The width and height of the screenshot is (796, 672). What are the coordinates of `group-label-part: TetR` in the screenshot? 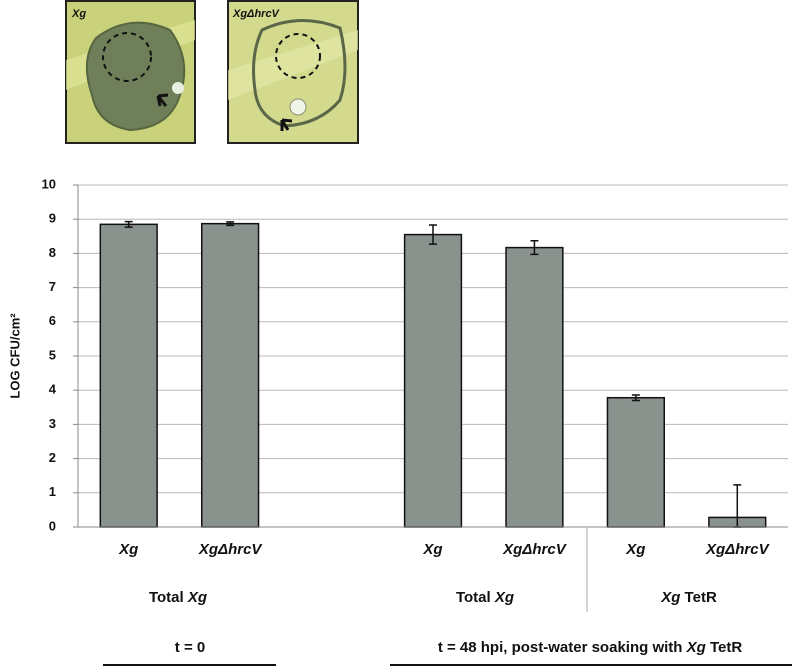 It's located at (698, 597).